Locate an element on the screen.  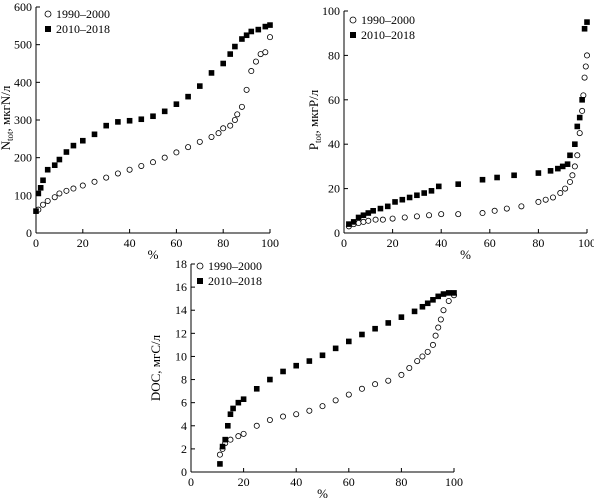
x-tick-label: 100 is located at coordinates (454, 482).